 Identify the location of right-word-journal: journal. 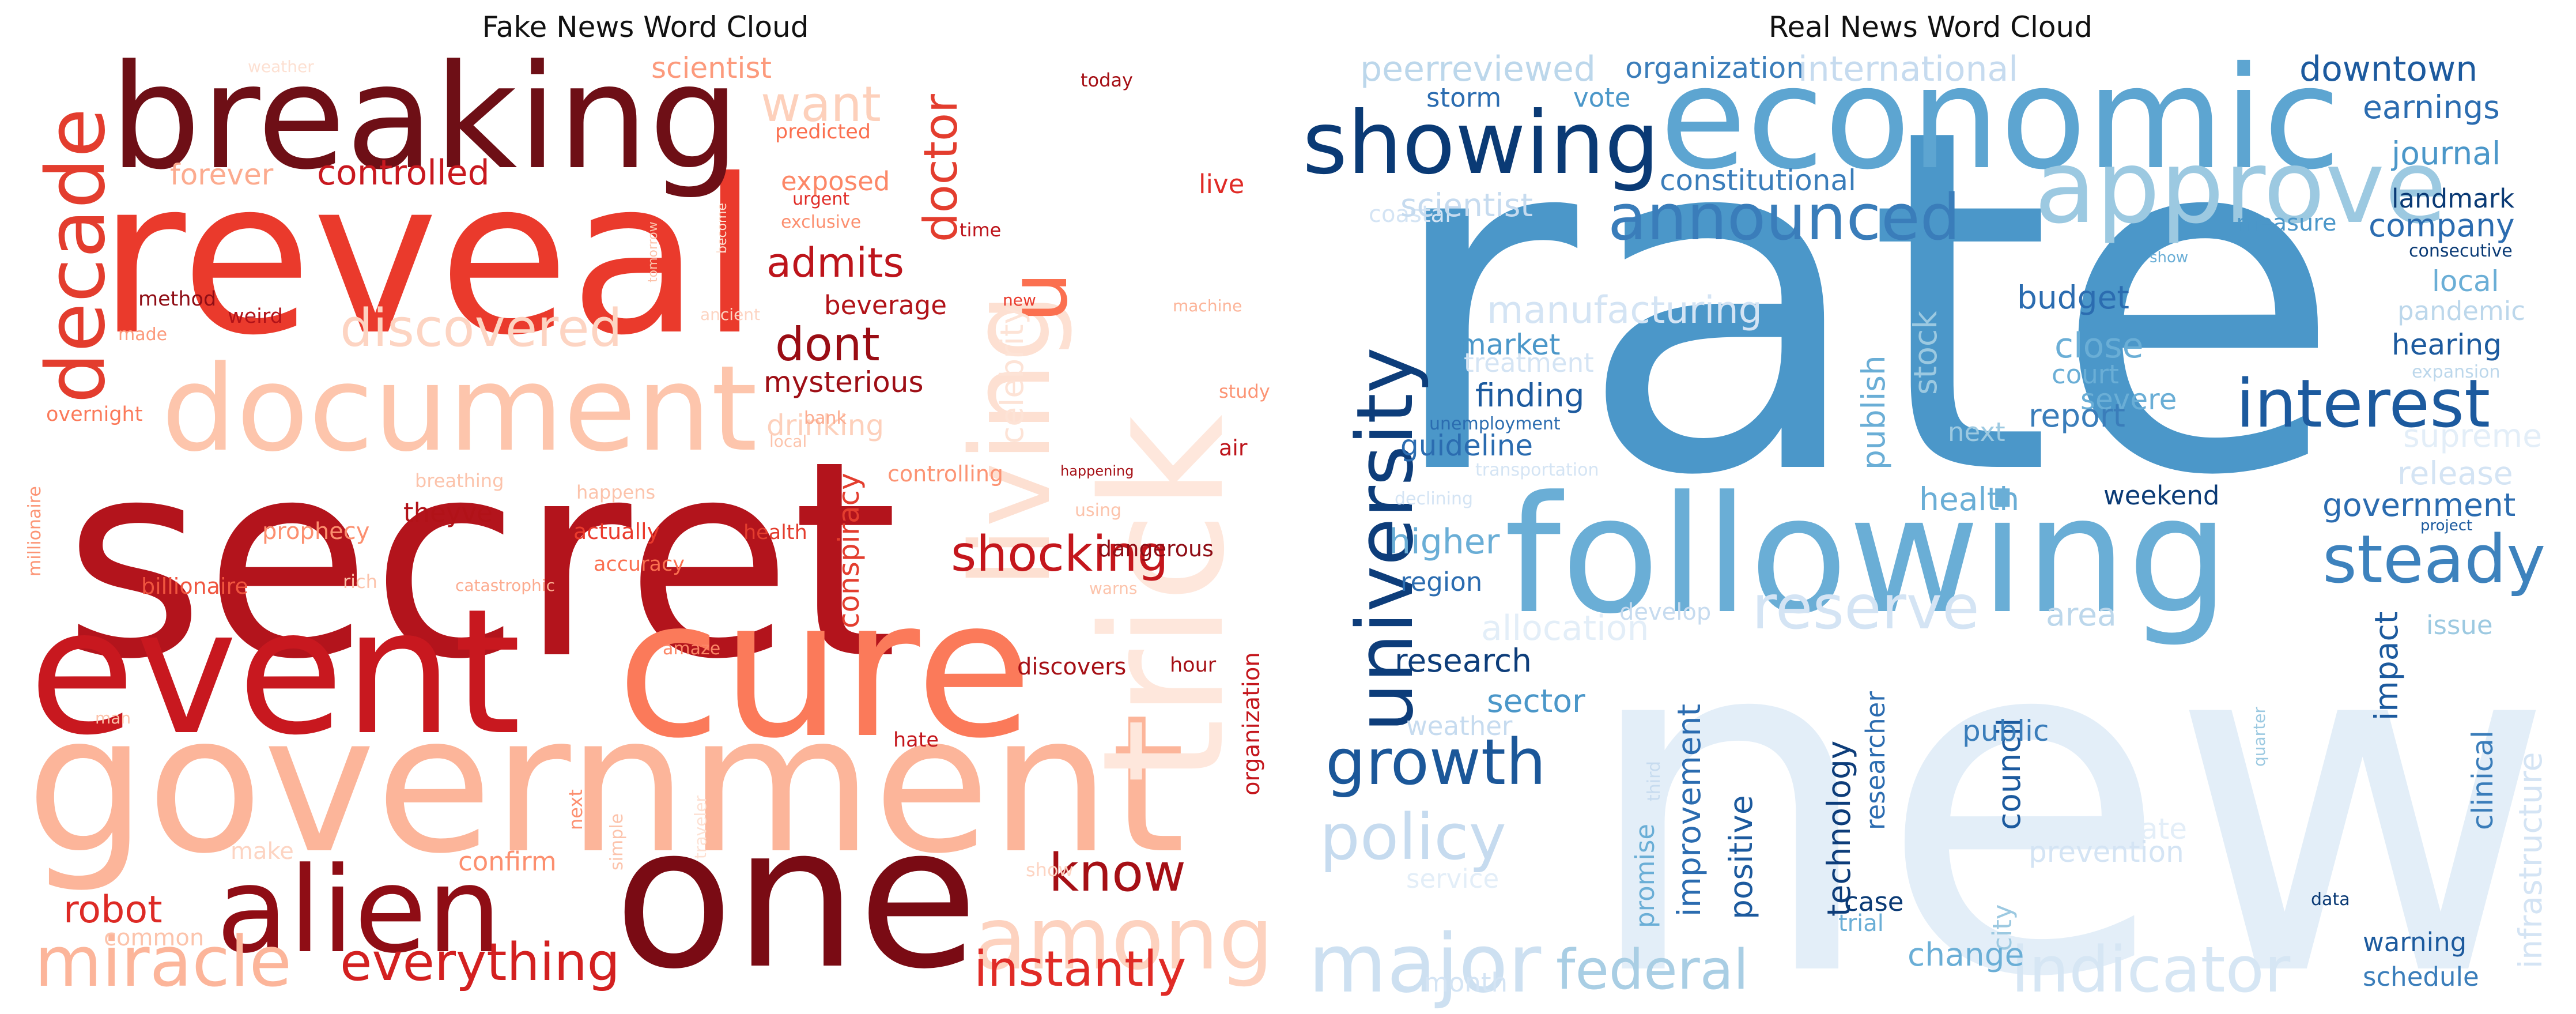
(2446, 153).